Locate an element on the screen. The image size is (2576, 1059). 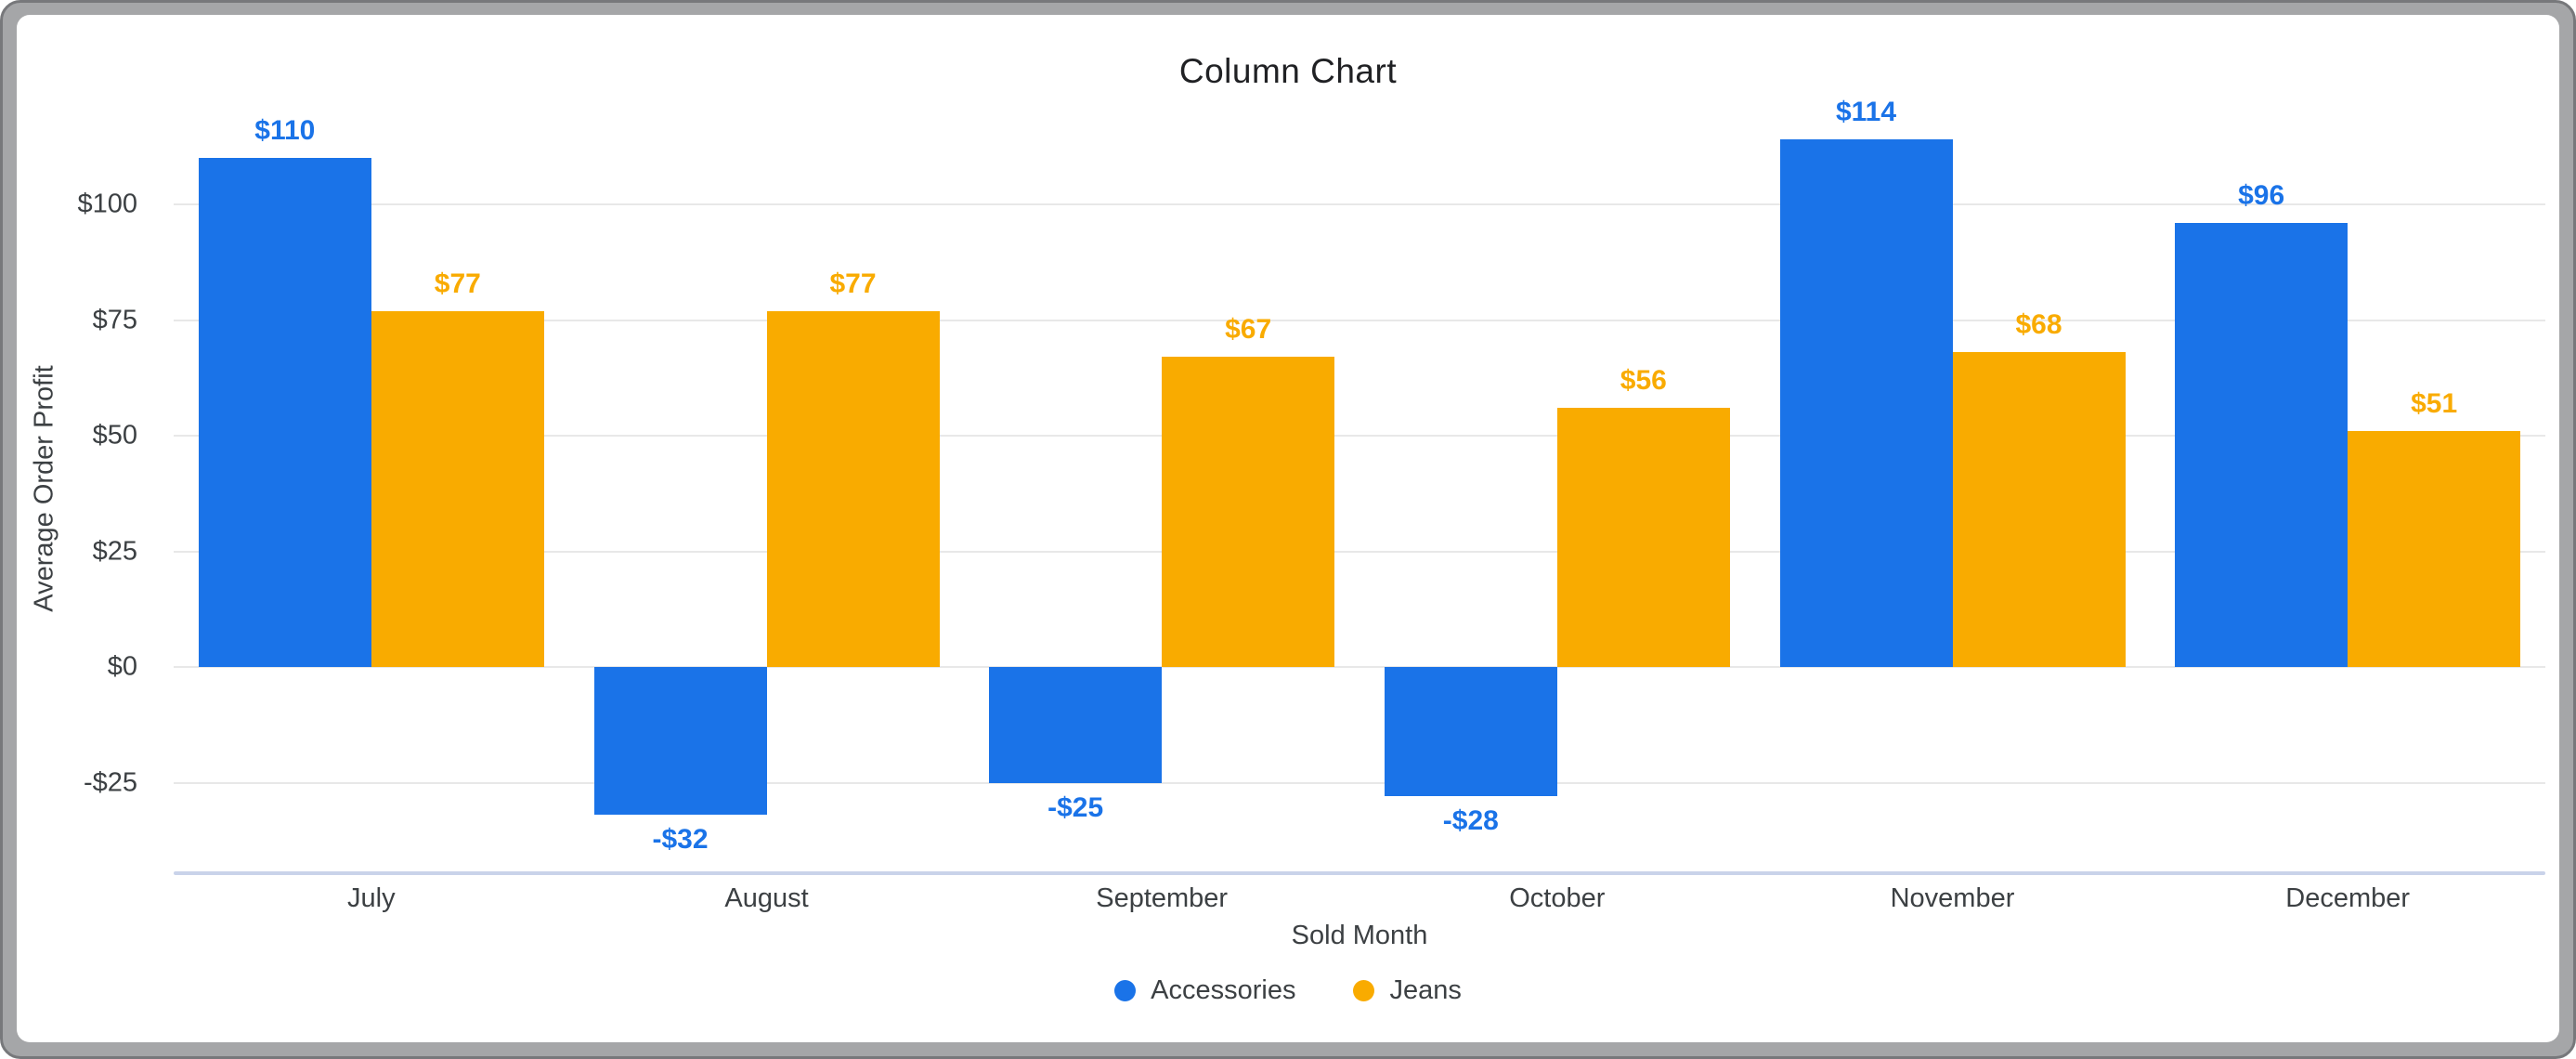
bar-value-label: $56 is located at coordinates (1643, 381).